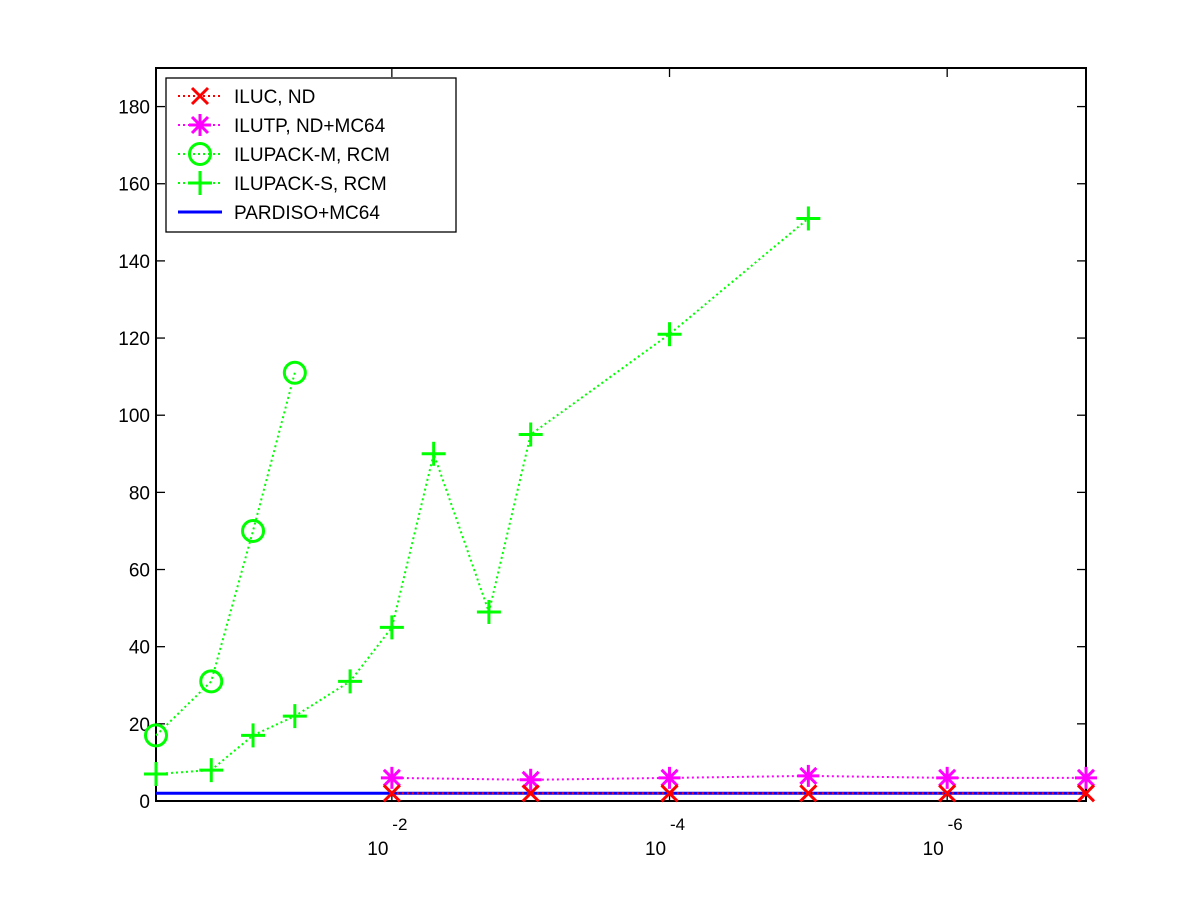  Describe the element at coordinates (310, 184) in the screenshot. I see `legend-label: ILUPACK-S, RCM` at that location.